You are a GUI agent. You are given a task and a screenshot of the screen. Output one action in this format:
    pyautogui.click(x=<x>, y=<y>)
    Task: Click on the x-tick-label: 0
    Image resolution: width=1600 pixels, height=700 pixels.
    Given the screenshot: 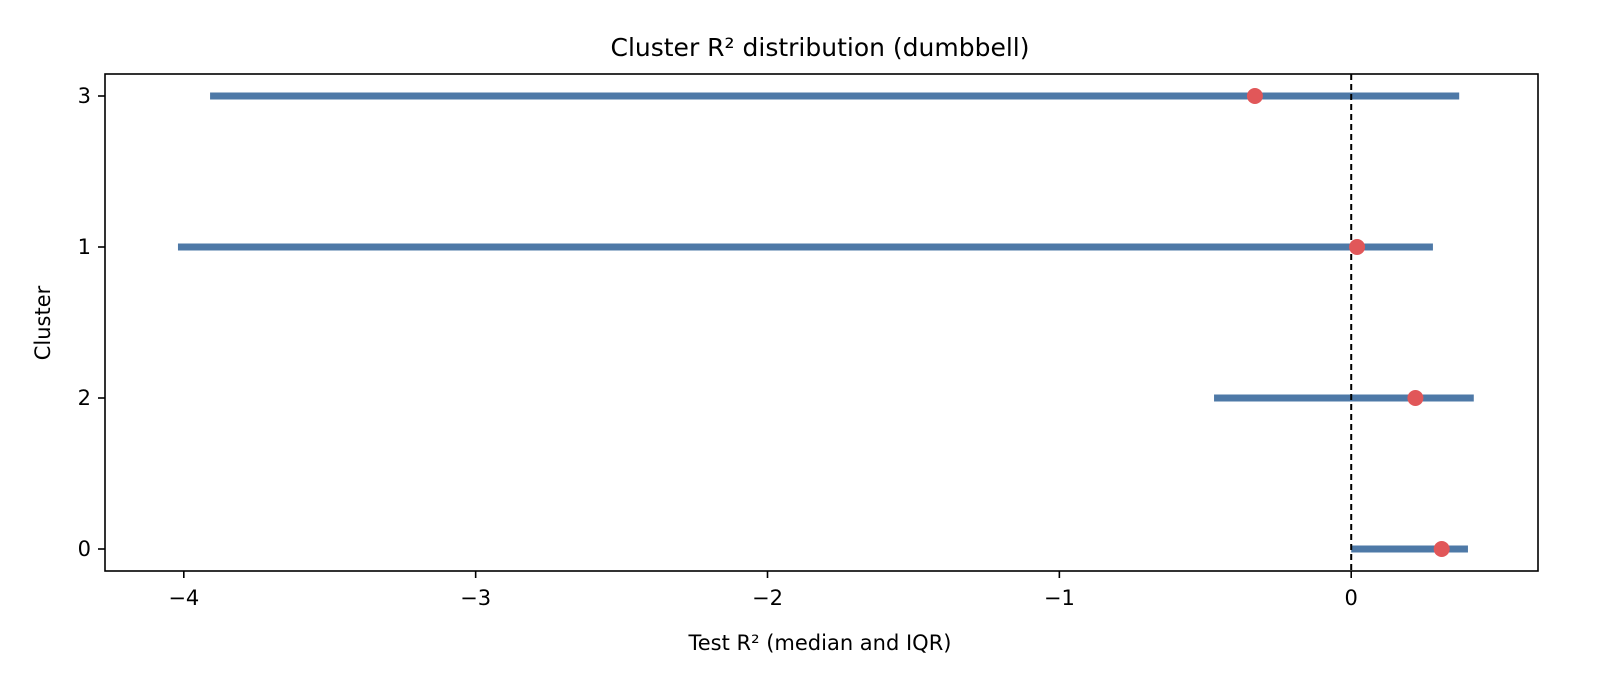 What is the action you would take?
    pyautogui.click(x=1351, y=598)
    